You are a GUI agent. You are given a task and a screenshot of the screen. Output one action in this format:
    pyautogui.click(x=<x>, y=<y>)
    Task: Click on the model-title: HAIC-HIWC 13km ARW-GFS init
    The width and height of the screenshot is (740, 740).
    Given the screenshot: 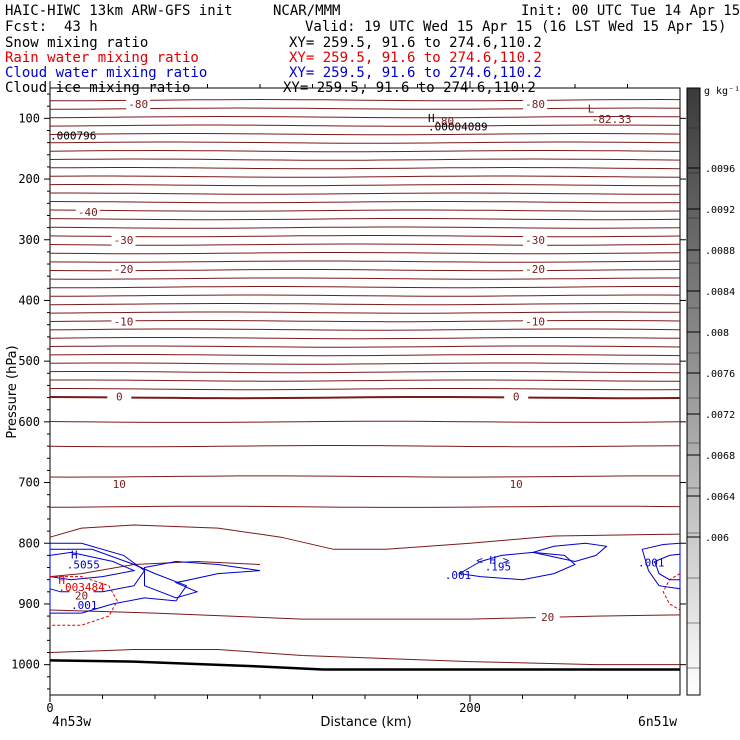 What is the action you would take?
    pyautogui.click(x=119, y=11)
    